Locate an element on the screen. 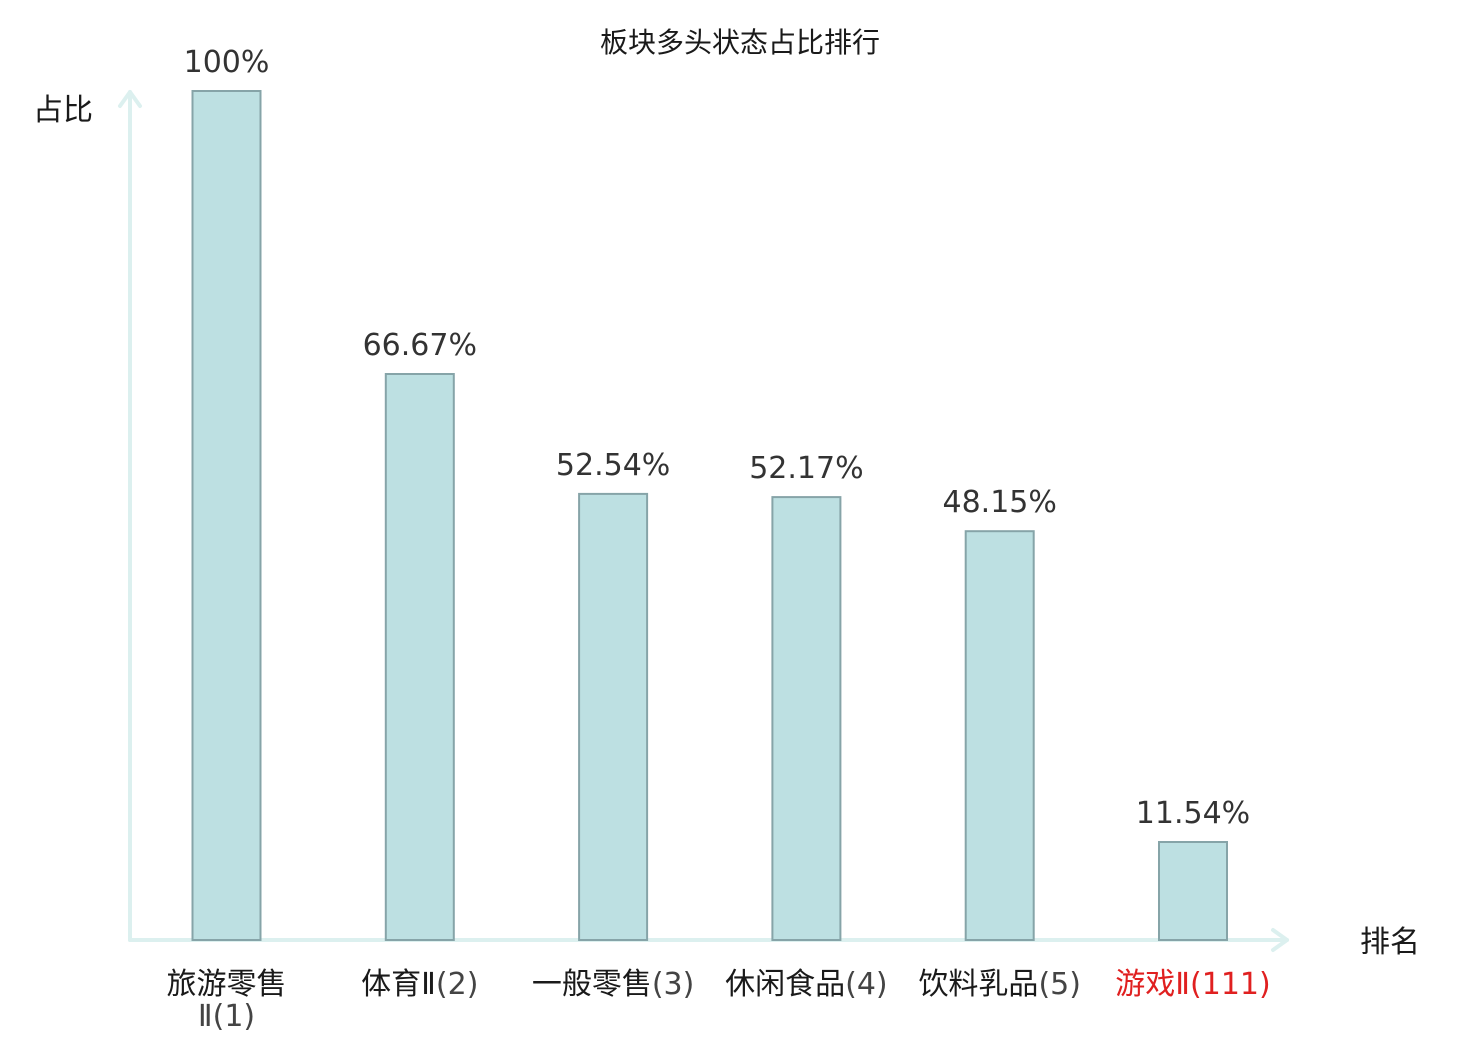 This screenshot has height=1040, width=1480. category-label-2: 体育Ⅱ(2) is located at coordinates (419, 984).